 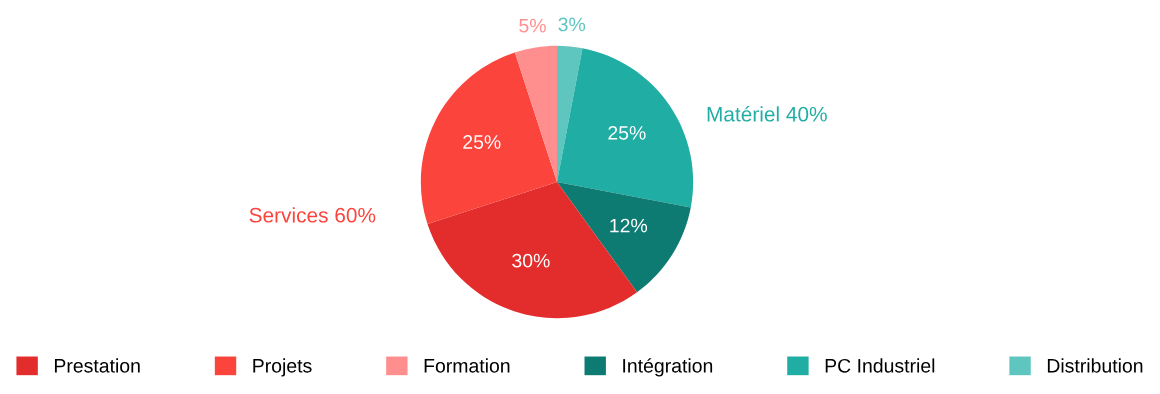 What do you see at coordinates (668, 367) in the screenshot?
I see `legend-label: Intégration` at bounding box center [668, 367].